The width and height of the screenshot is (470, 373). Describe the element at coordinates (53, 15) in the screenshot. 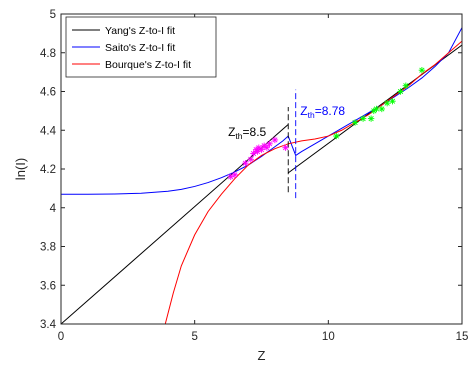

I see `y-tick-label: 5` at that location.